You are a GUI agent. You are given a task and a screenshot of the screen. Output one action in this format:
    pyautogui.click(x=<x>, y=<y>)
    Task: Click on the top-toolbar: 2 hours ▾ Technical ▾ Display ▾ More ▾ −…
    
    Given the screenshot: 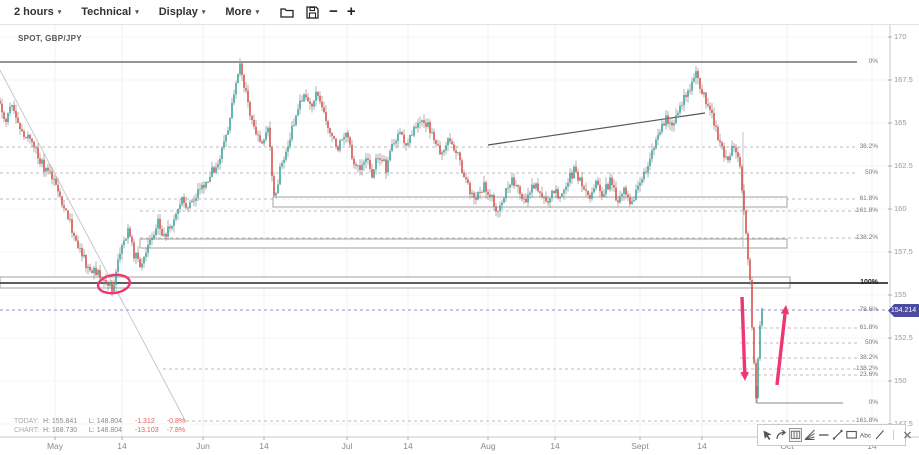 What is the action you would take?
    pyautogui.click(x=459, y=12)
    